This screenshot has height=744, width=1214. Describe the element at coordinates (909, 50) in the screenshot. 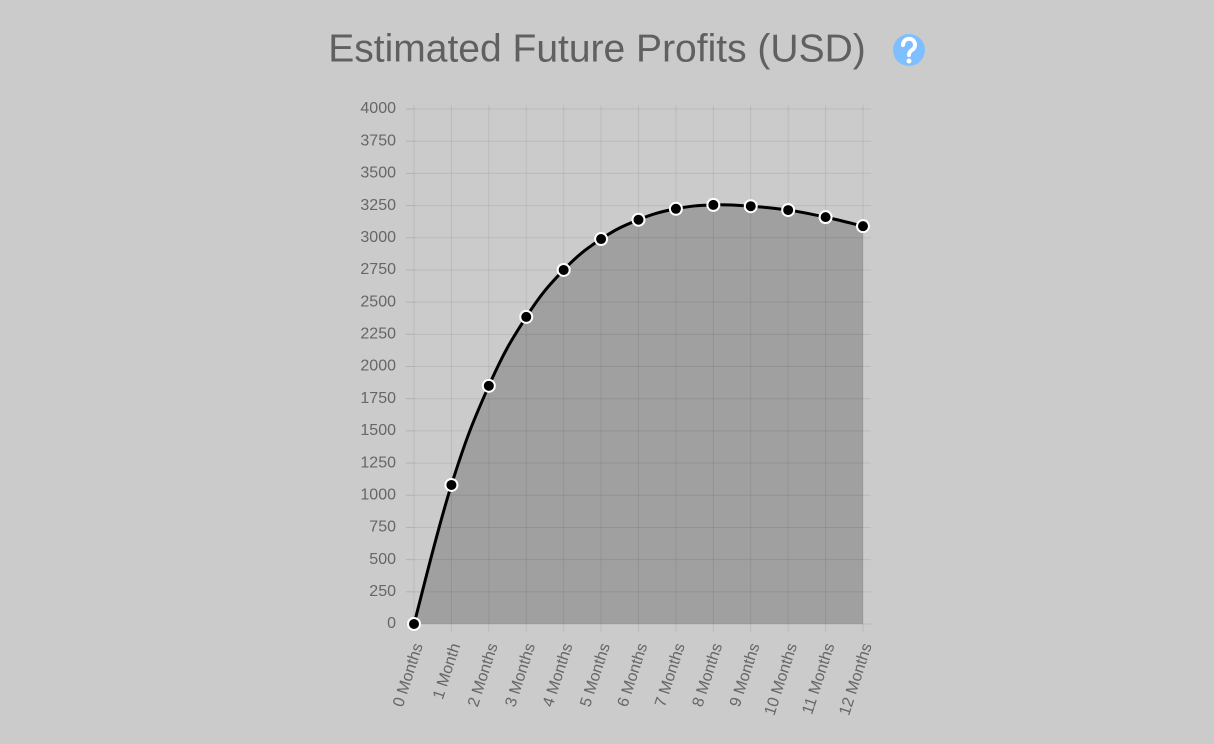

I see `help-icon` at that location.